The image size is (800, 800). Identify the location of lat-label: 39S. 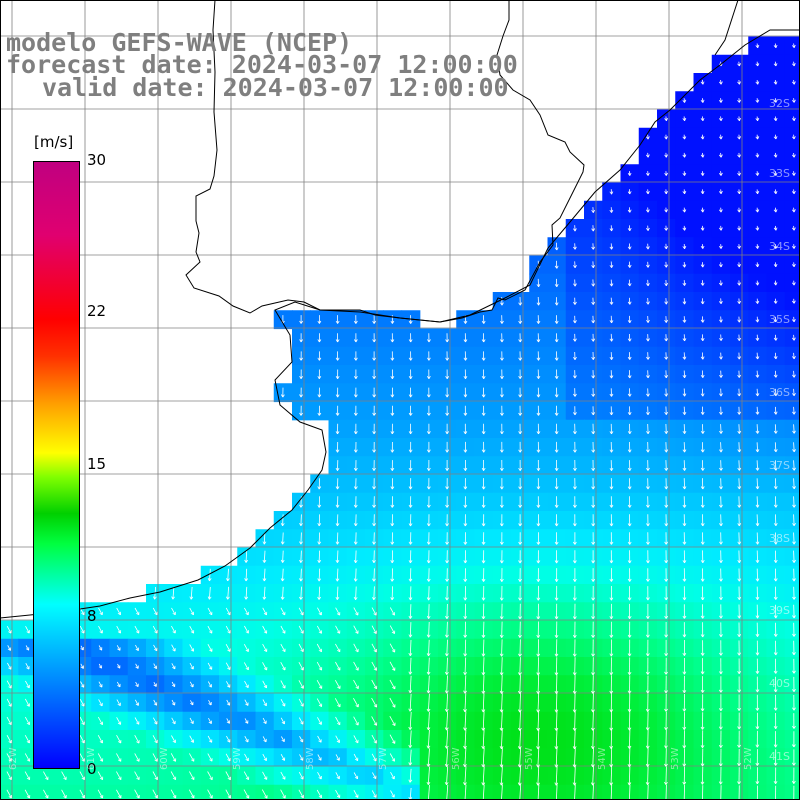
(779, 610).